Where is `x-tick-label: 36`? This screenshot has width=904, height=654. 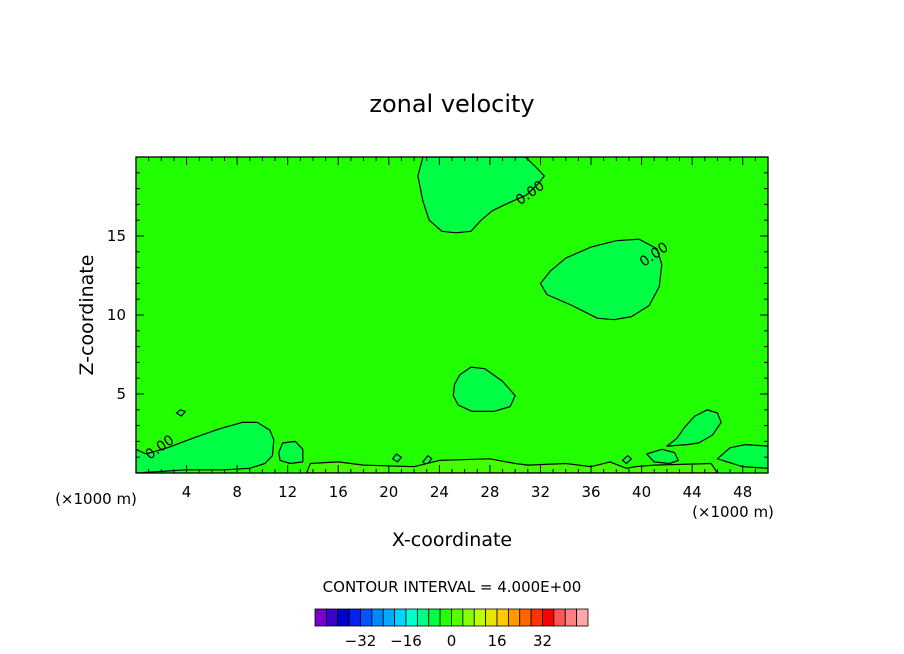 x-tick-label: 36 is located at coordinates (590, 492).